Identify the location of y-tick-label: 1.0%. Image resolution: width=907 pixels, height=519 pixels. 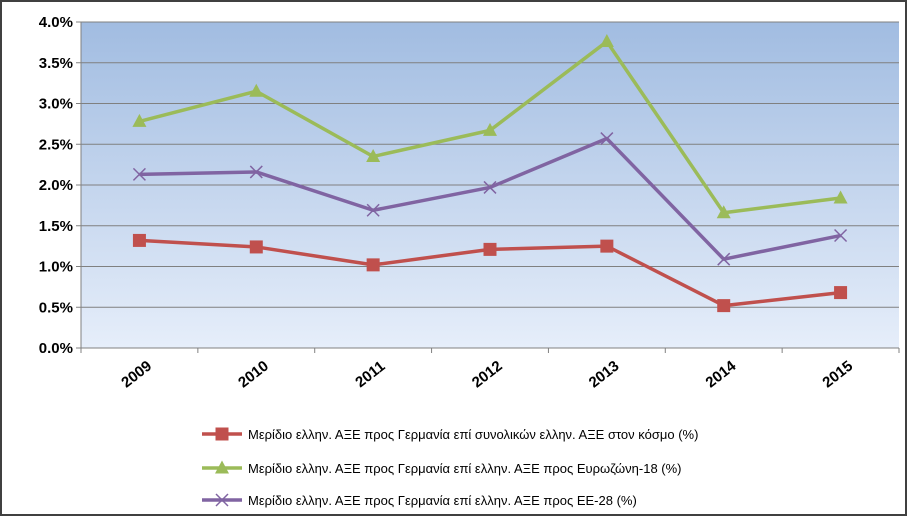
(56, 267).